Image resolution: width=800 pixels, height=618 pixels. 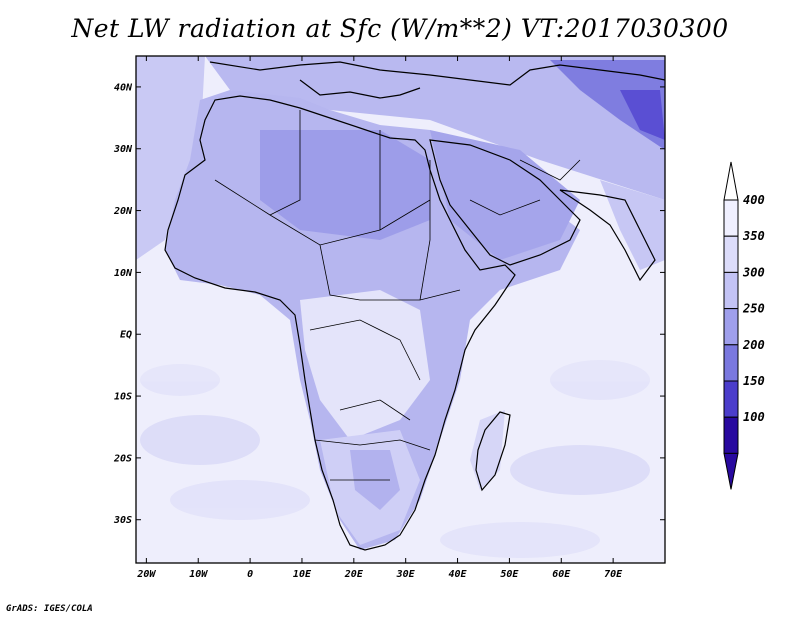 What do you see at coordinates (731, 181) in the screenshot?
I see `colorbar-top-triangle` at bounding box center [731, 181].